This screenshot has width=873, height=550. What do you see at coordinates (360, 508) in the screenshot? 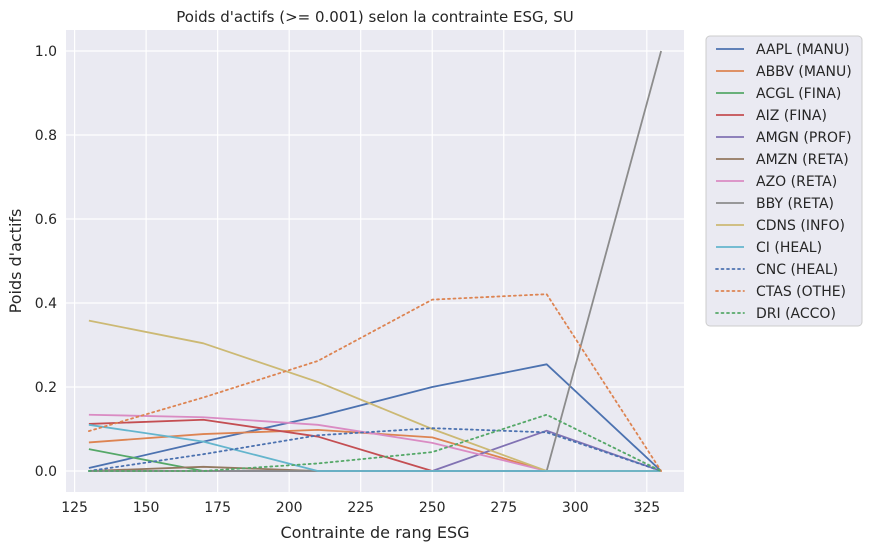
I see `x-tick-label: 225` at bounding box center [360, 508].